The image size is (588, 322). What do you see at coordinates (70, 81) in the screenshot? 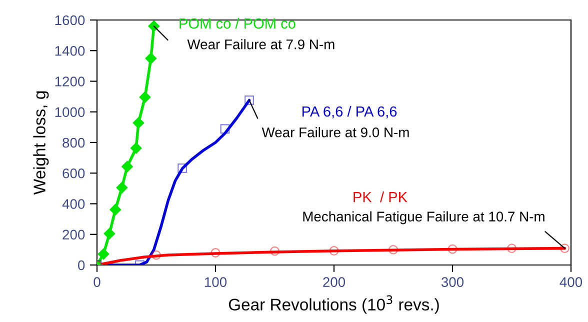
I see `y-tick-label: 1200` at bounding box center [70, 81].